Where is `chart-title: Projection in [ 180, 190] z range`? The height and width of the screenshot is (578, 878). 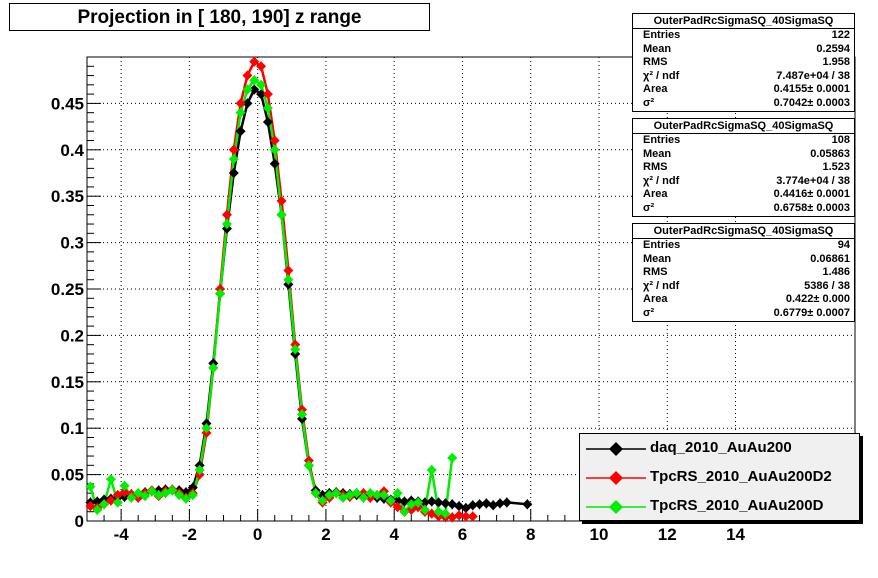 chart-title: Projection in [ 180, 190] z range is located at coordinates (219, 17).